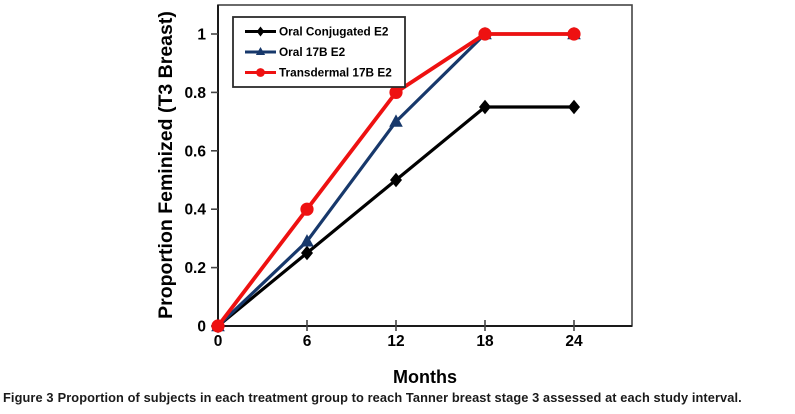  I want to click on legend-label: Transdermal 17B E2, so click(335, 73).